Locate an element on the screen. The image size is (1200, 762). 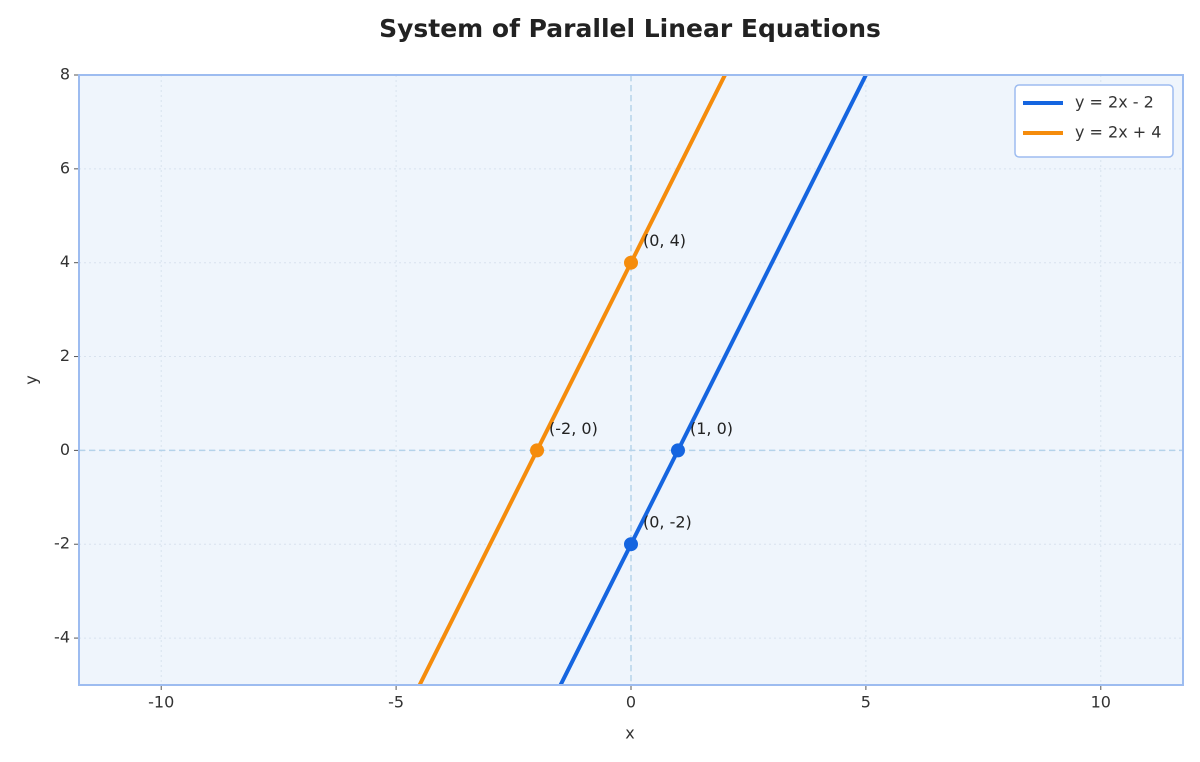
x-tick-label: 10 is located at coordinates (1101, 702).